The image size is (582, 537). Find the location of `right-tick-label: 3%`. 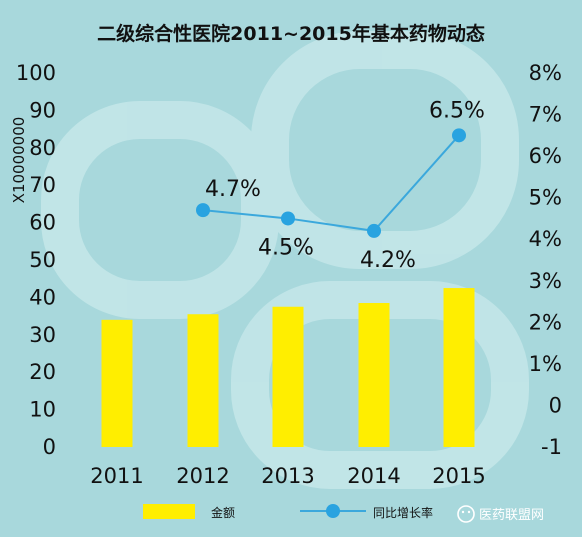

right-tick-label: 3% is located at coordinates (545, 281).